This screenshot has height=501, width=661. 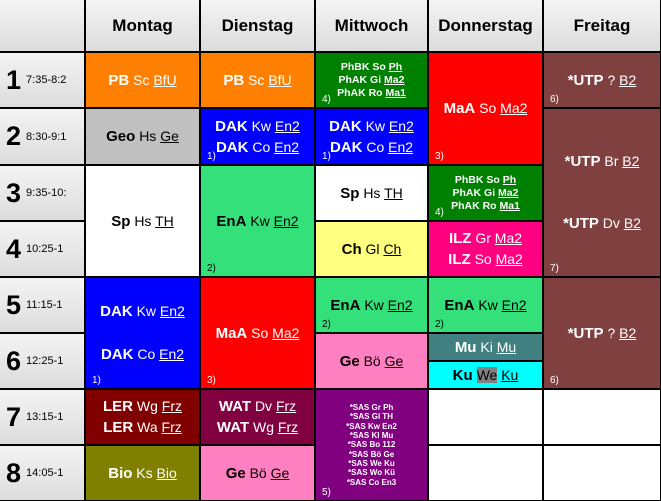 What do you see at coordinates (326, 99) in the screenshot?
I see `footnote-marker: 4)` at bounding box center [326, 99].